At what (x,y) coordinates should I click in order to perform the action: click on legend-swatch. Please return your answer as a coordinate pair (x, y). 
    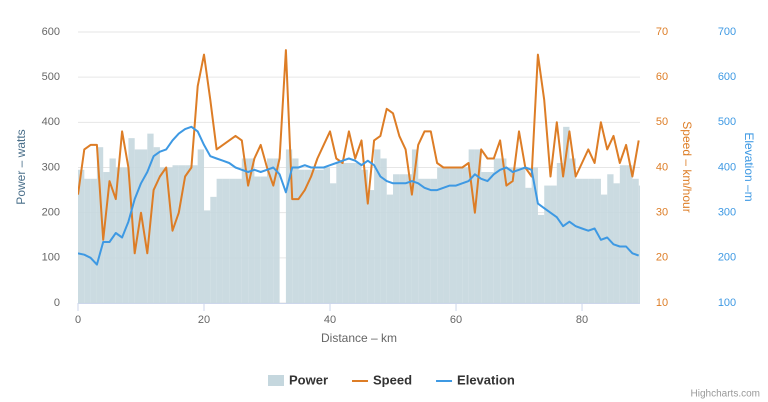
    Looking at the image, I should click on (276, 380).